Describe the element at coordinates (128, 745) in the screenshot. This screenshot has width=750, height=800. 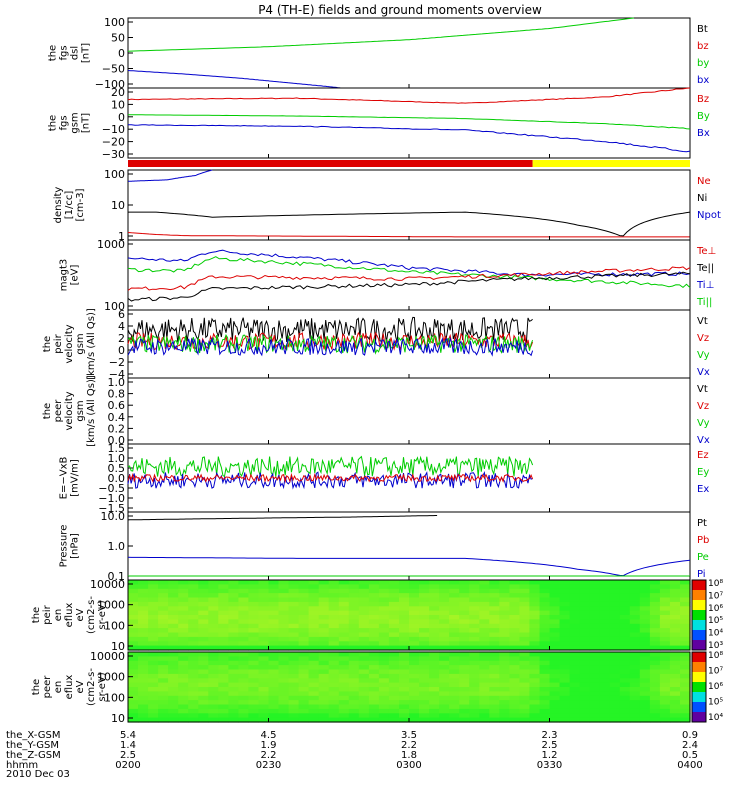
I see `x-row-value: 1.4` at that location.